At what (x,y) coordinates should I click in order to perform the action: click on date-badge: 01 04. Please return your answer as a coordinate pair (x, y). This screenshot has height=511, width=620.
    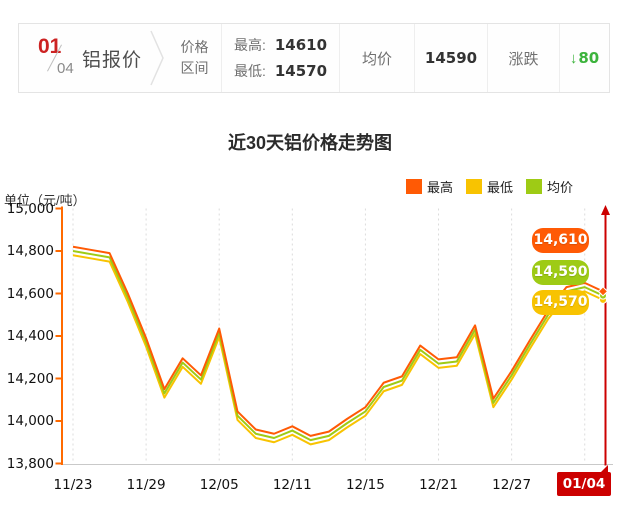
    Looking at the image, I should click on (55, 58).